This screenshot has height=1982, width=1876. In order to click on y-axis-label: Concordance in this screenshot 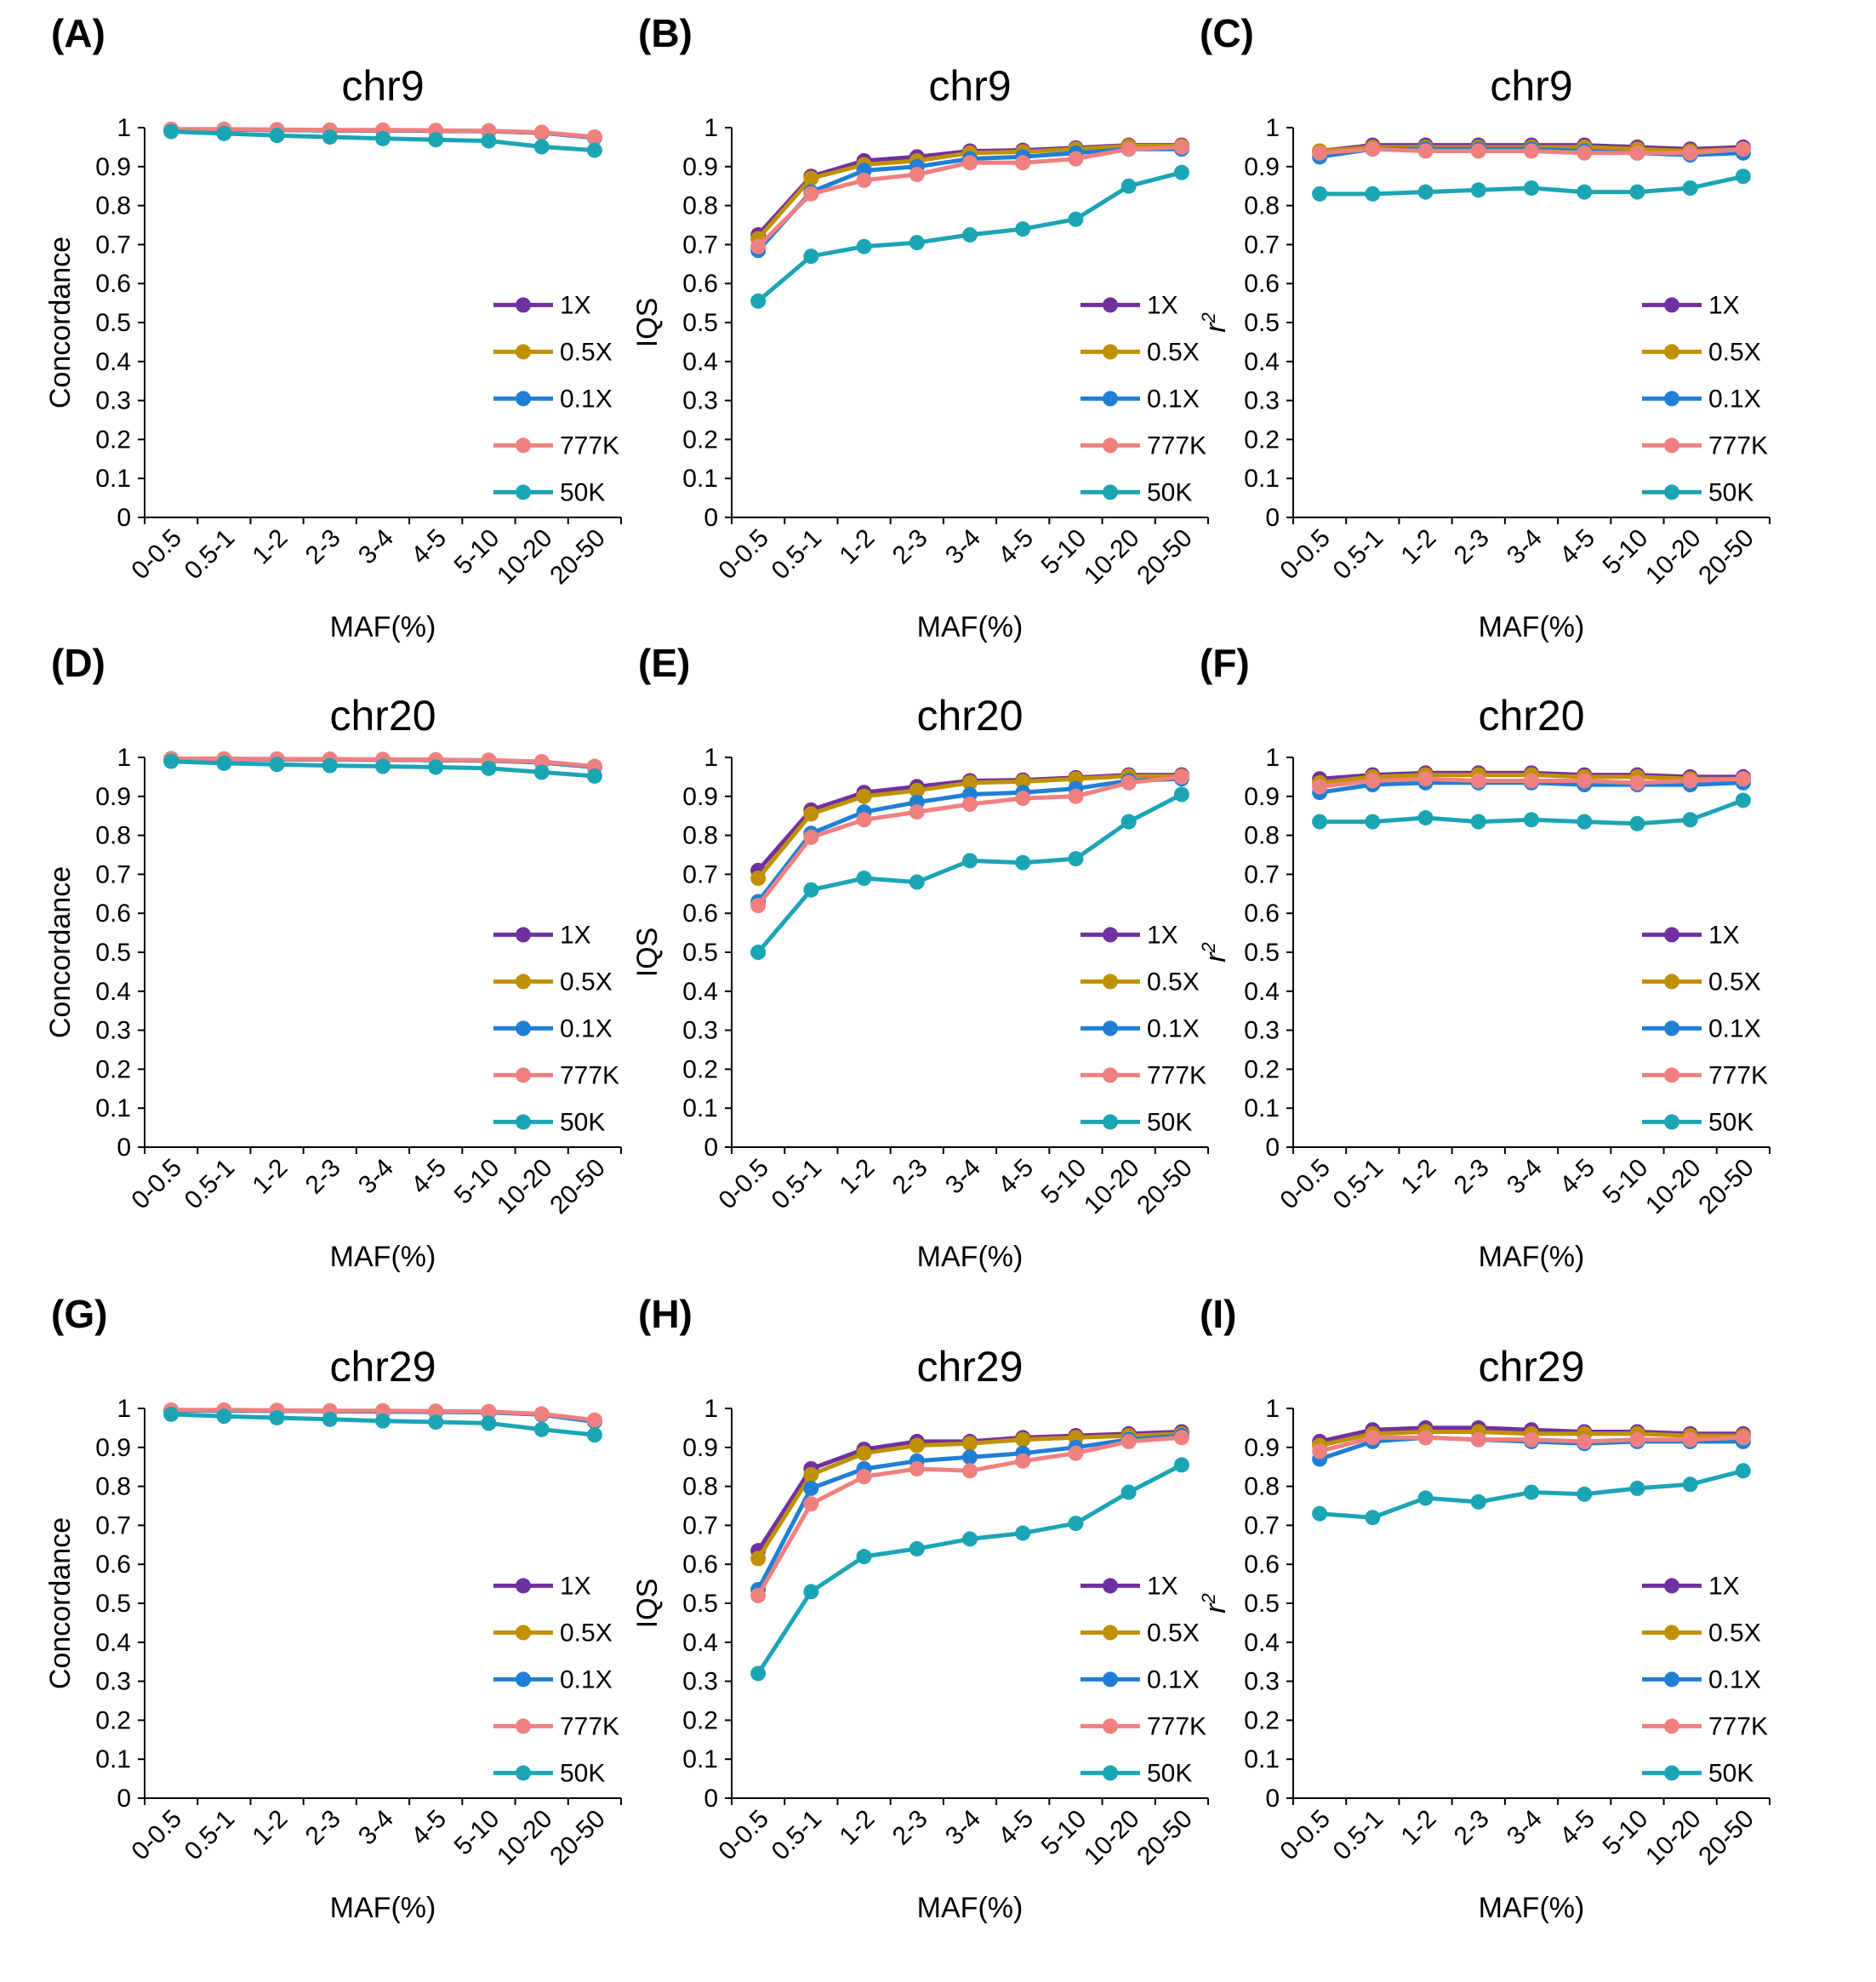, I will do `click(60, 1603)`.